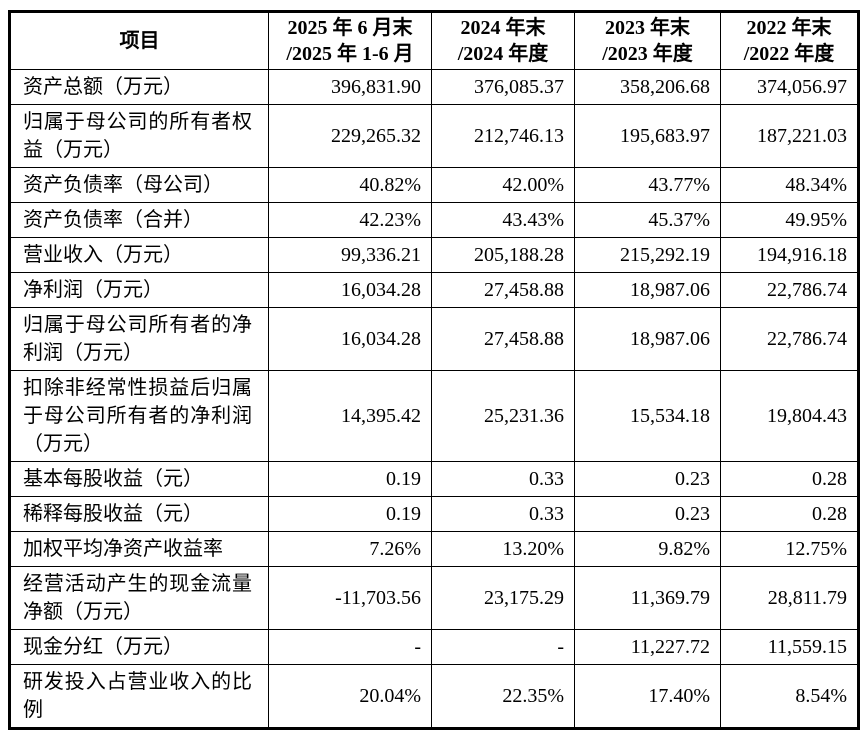 This screenshot has width=864, height=749. What do you see at coordinates (647, 255) in the screenshot?
I see `cell-value: 215,292.19` at bounding box center [647, 255].